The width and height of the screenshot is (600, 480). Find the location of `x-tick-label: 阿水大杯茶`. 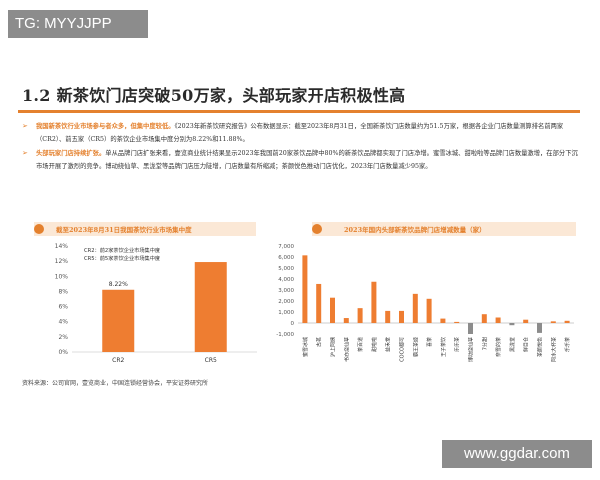

x-tick-label: 阿水大杯茶 is located at coordinates (553, 349).